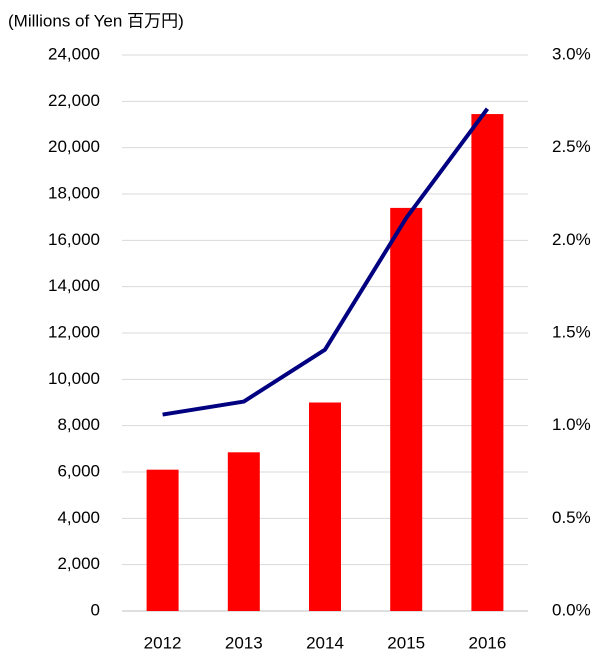 Image resolution: width=610 pixels, height=654 pixels. Describe the element at coordinates (571, 517) in the screenshot. I see `y2-tick-label: 0.5%` at that location.